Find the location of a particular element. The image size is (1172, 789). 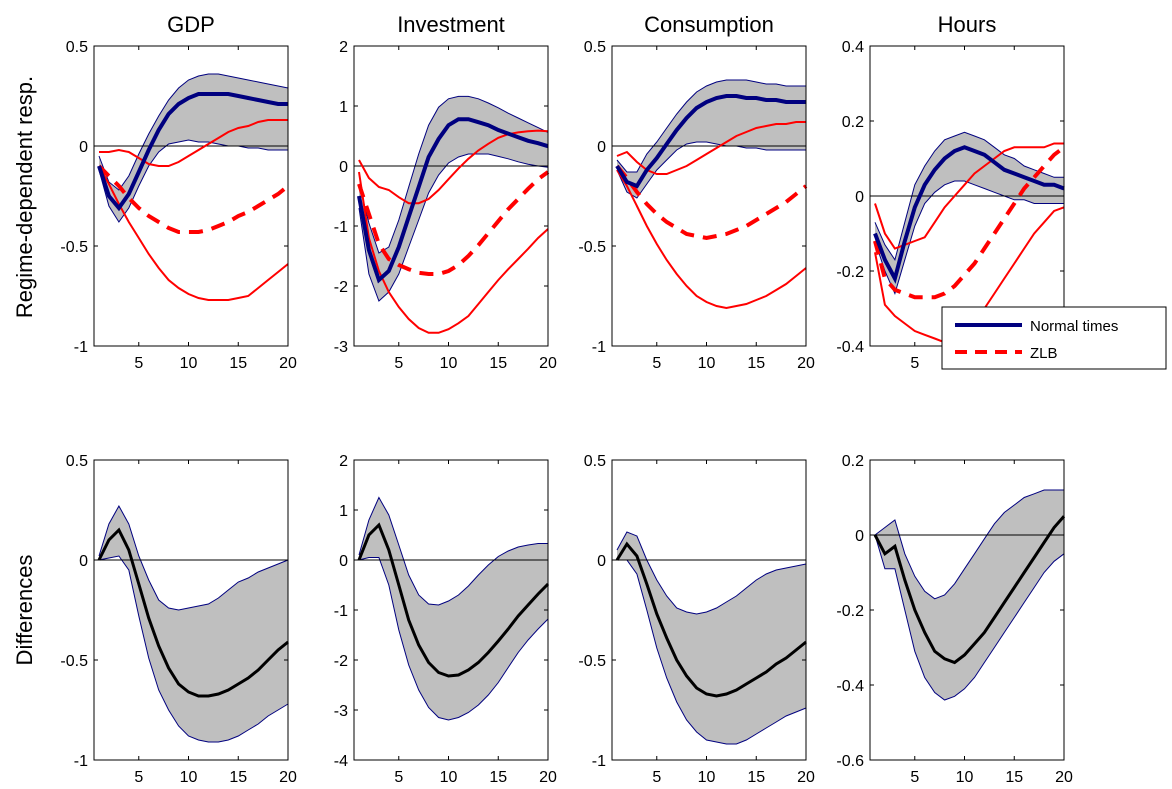

response-panel-1: -3 -2 -1 0 1 2 5 10 15 20 Investment is located at coordinates (445, 192).